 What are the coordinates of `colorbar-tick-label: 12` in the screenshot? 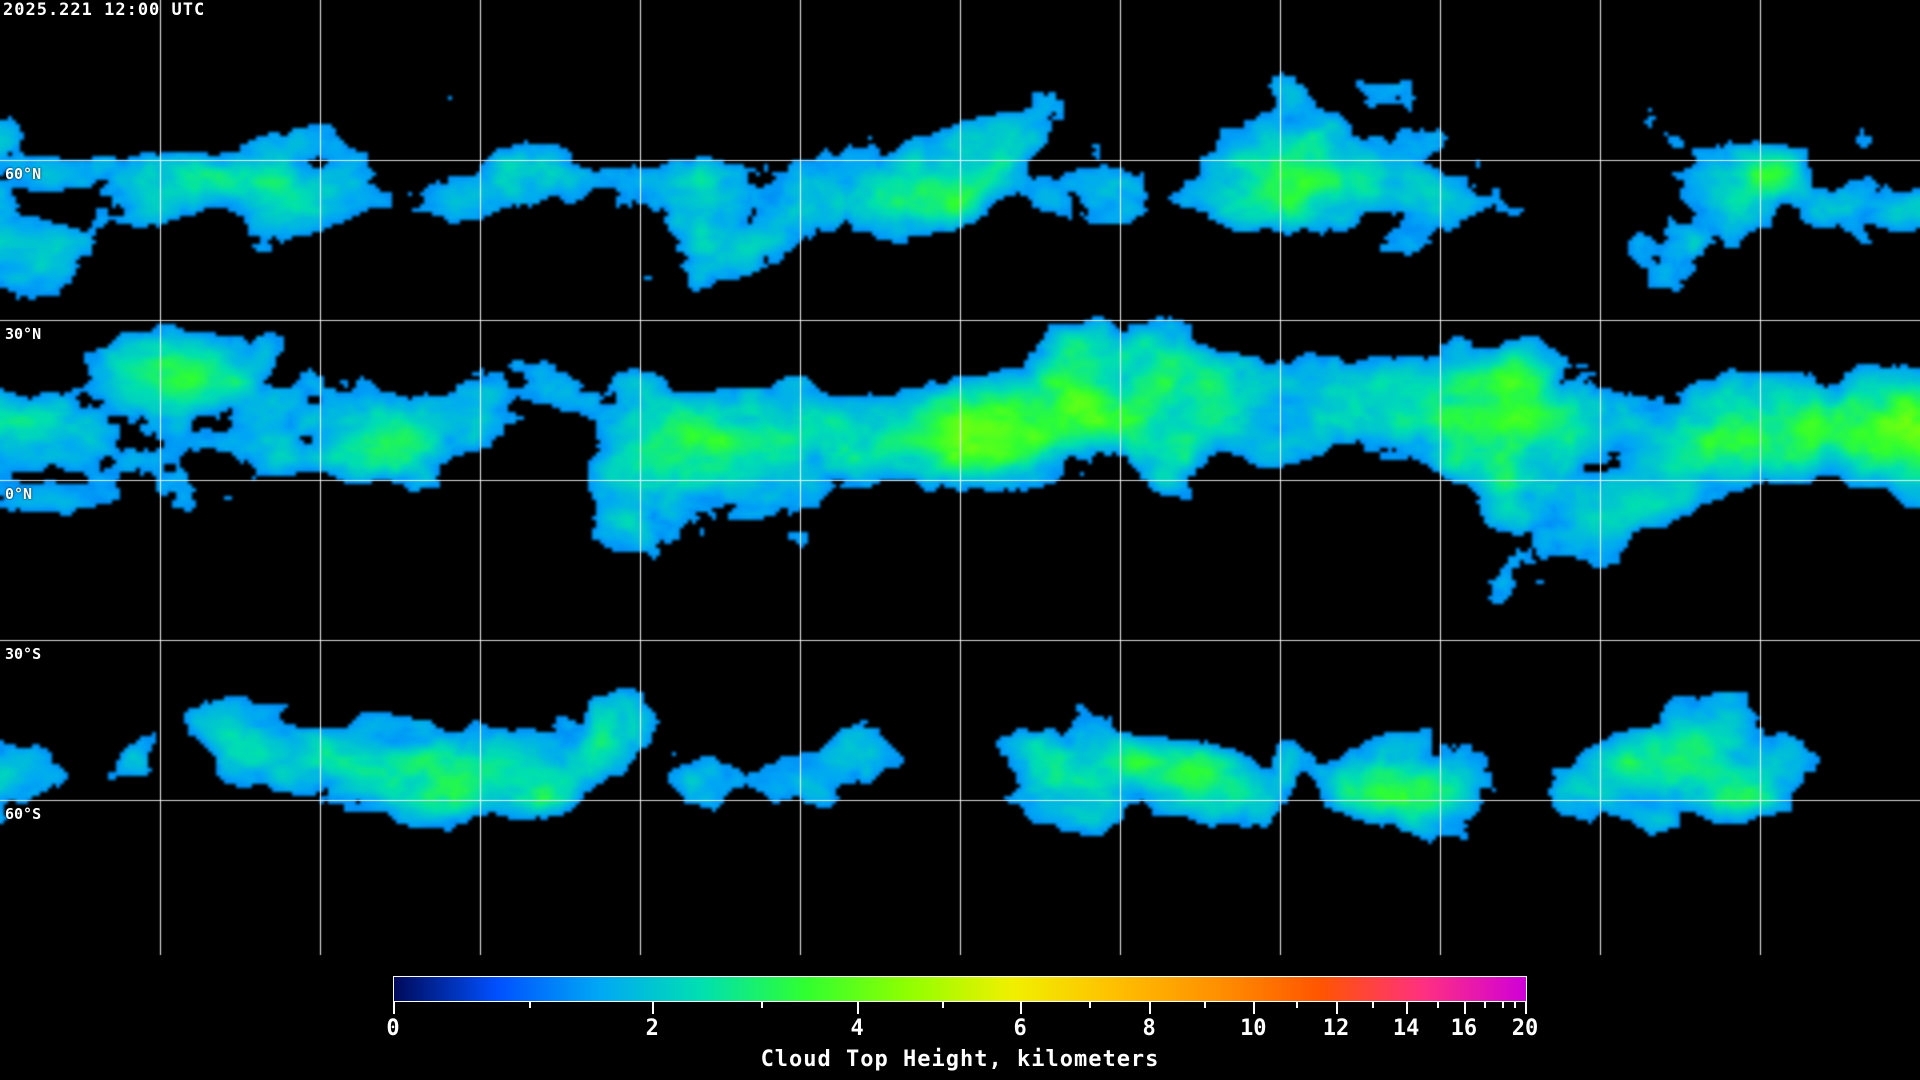 It's located at (1336, 1028).